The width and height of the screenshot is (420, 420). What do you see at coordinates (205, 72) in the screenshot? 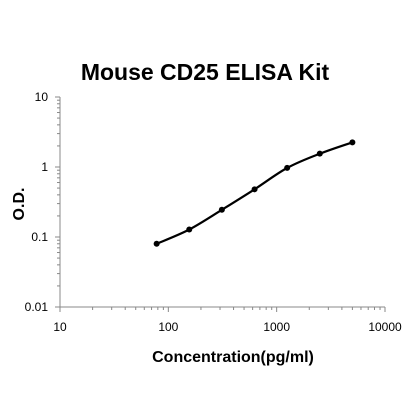
I see `chart-title: Mouse CD25 ELISA Kit` at bounding box center [205, 72].